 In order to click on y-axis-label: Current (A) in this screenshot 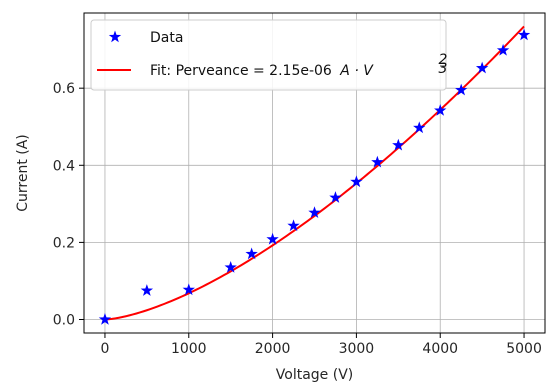, I will do `click(23, 173)`.